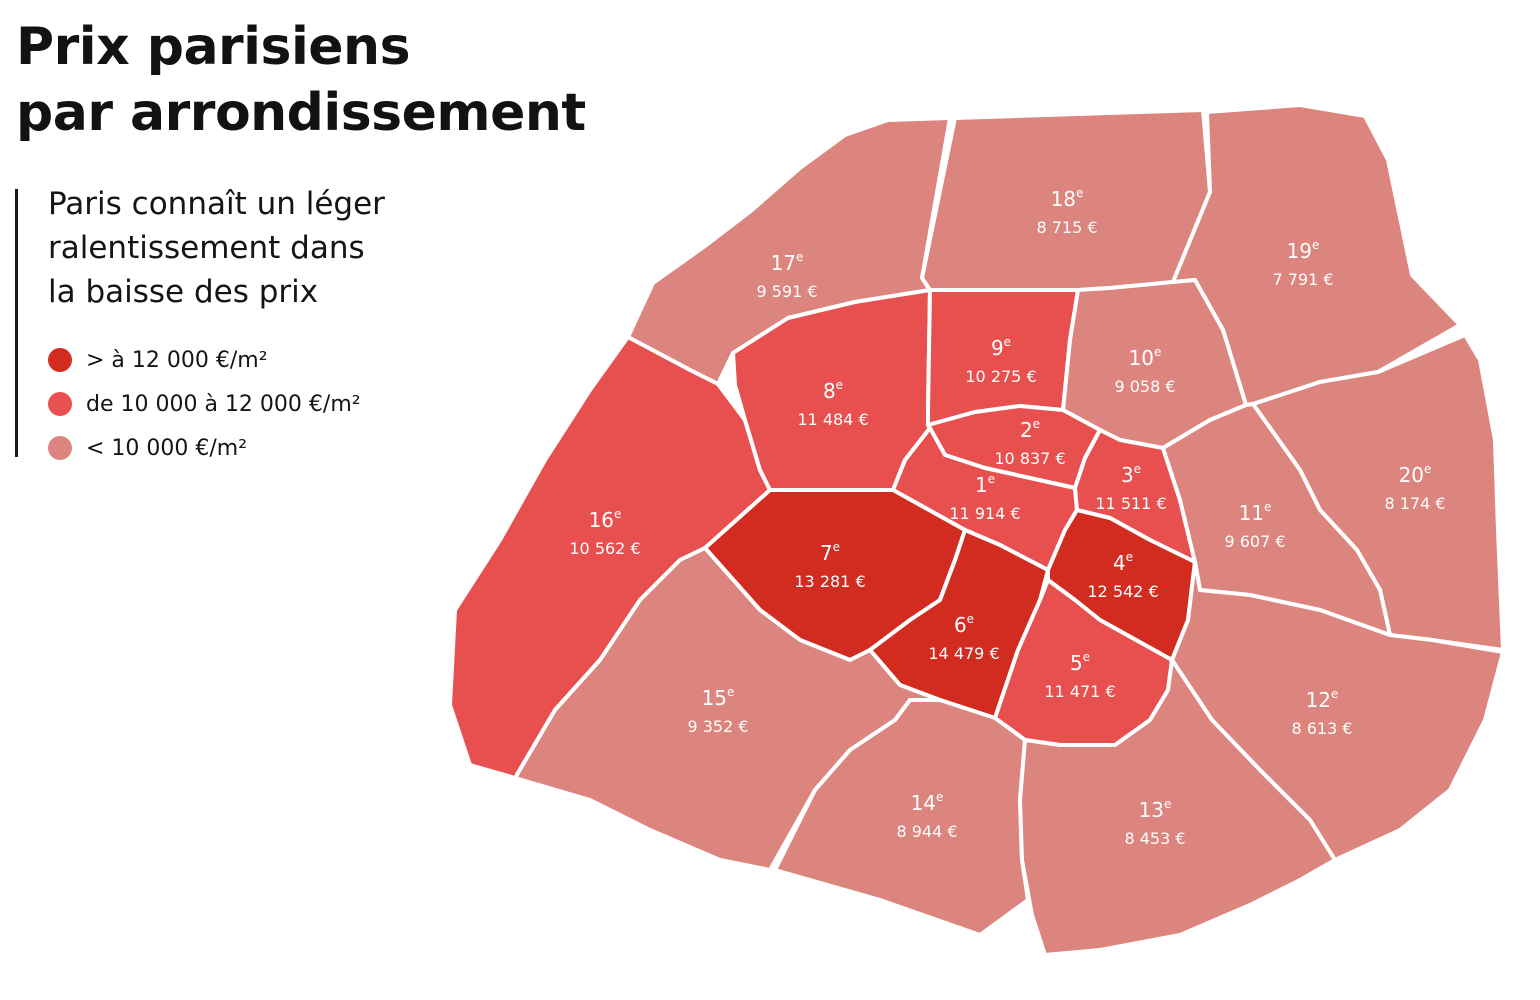 The image size is (1540, 1000). Describe the element at coordinates (833, 390) in the screenshot. I see `district-number-8: 8e` at that location.